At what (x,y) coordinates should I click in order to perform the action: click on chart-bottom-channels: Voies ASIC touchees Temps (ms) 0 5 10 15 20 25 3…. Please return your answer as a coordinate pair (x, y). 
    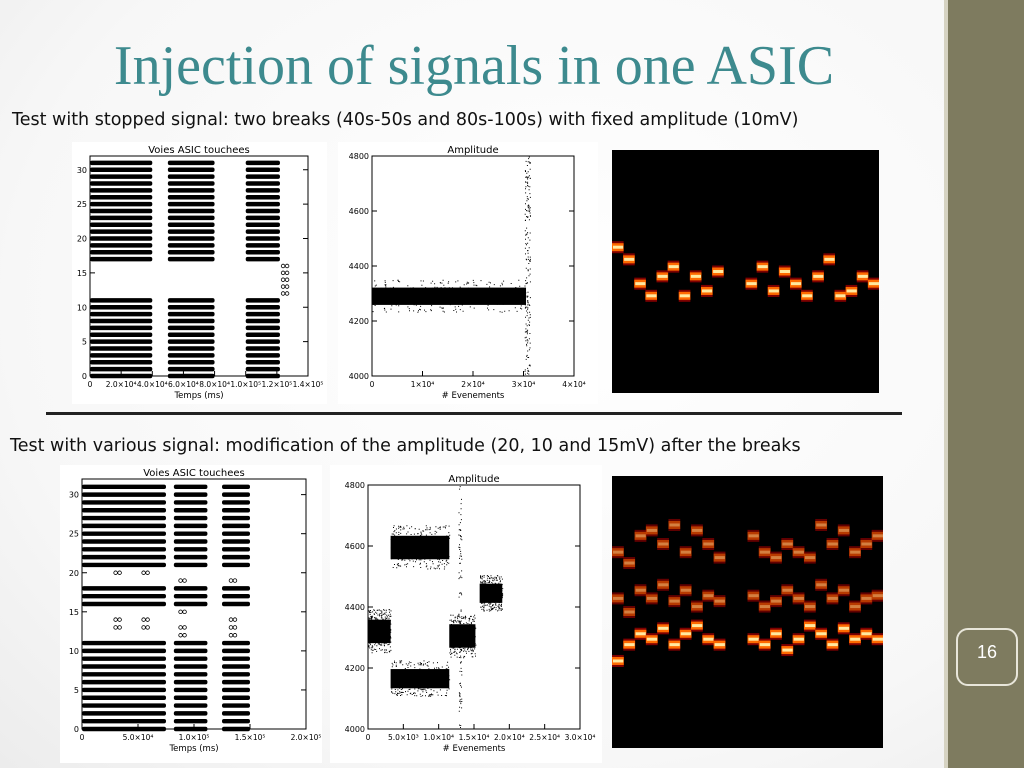
    Looking at the image, I should click on (195, 611).